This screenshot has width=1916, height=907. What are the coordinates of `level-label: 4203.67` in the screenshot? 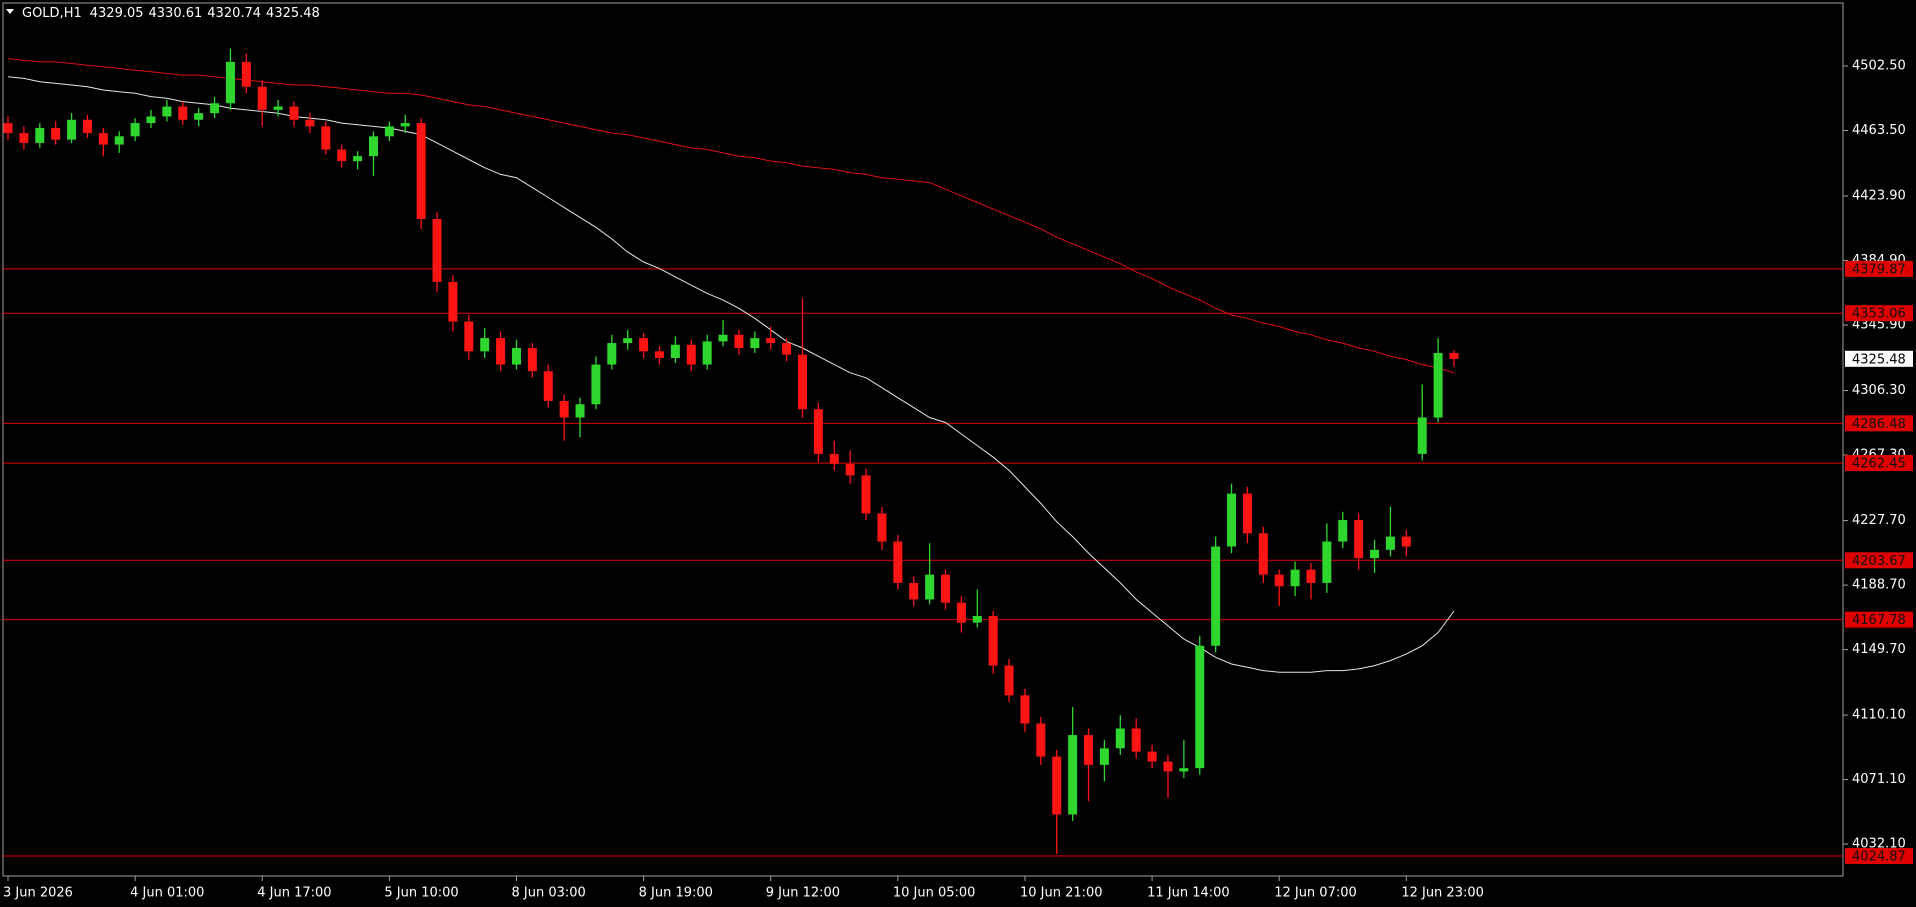 It's located at (1879, 561).